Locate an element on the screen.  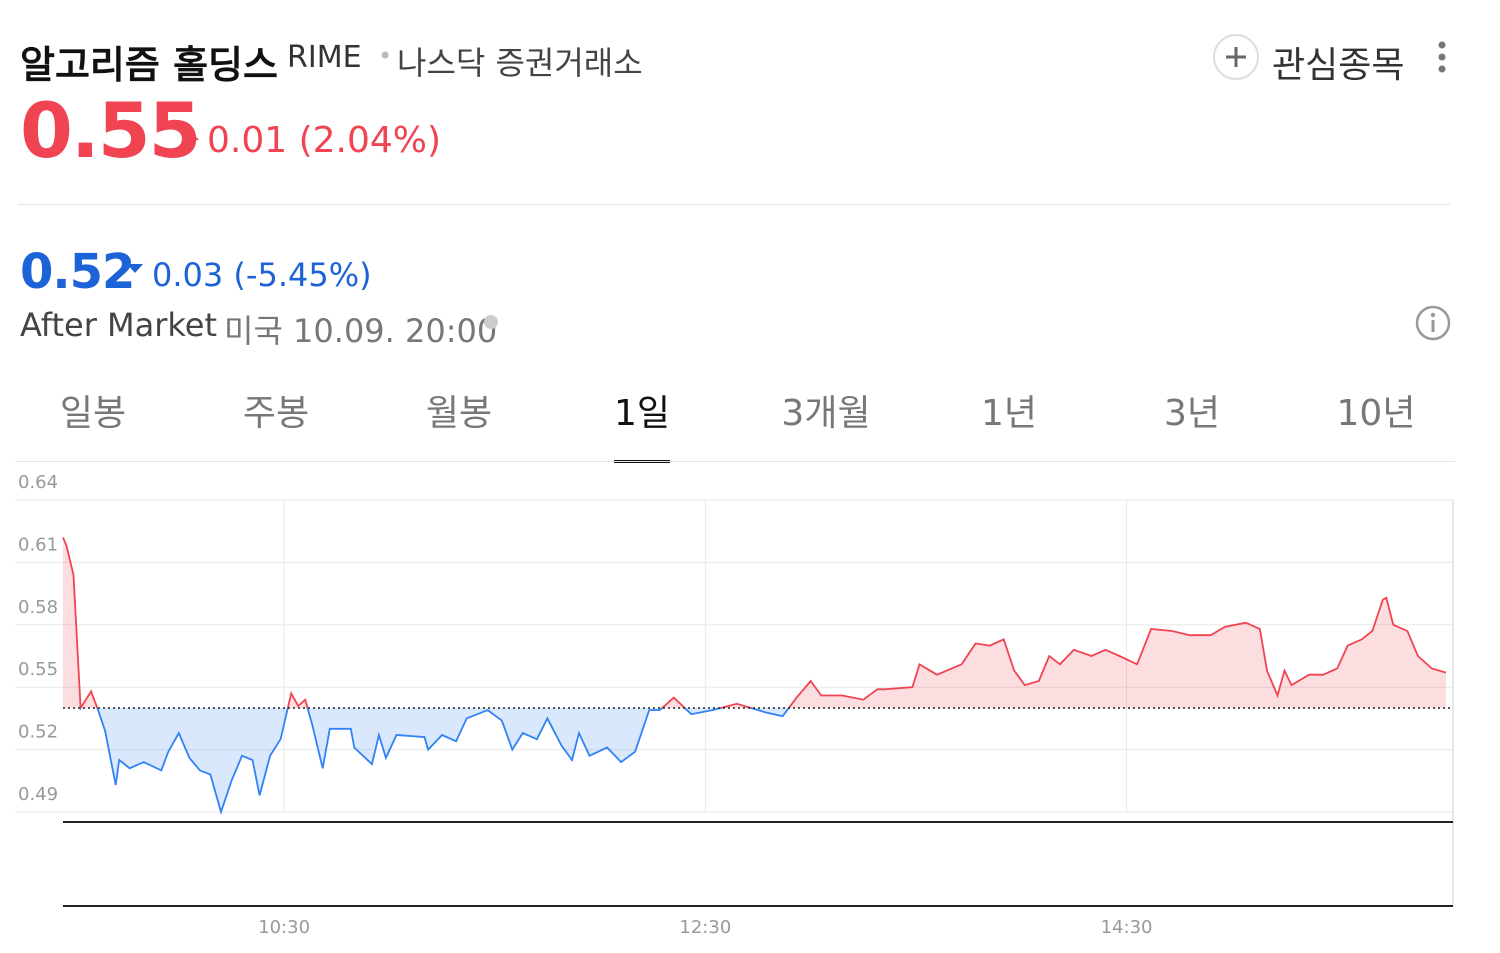
period-tab: 주봉 is located at coordinates (276, 413).